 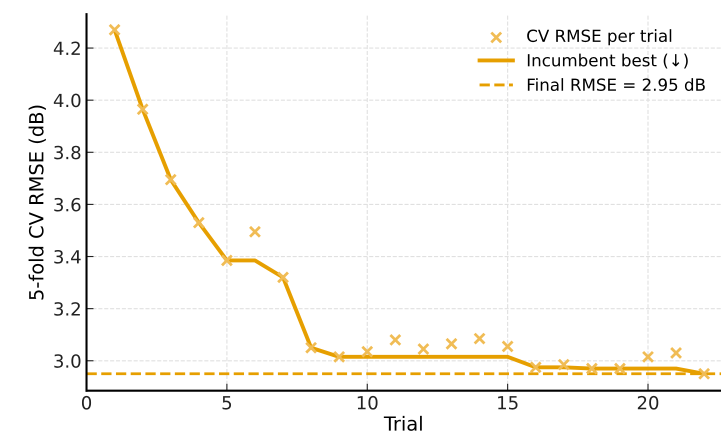 I want to click on y-tick-label: 3.8, so click(x=67, y=153).